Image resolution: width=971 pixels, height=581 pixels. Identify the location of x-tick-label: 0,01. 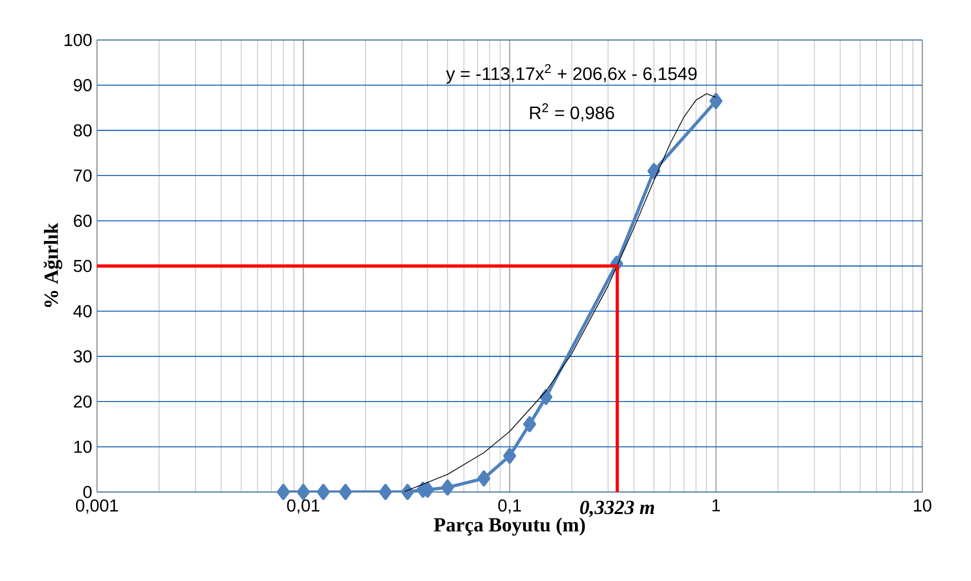
(303, 506).